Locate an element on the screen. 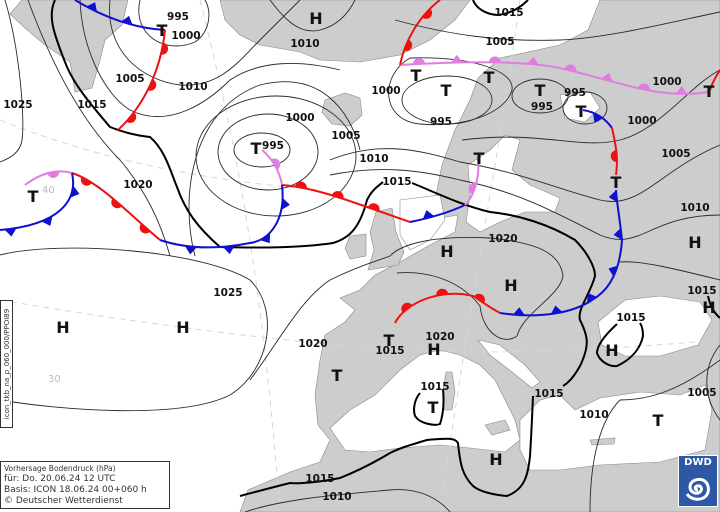 Image resolution: width=720 pixels, height=512 pixels. product-code-box: icon_tkb_na_p_060_000/PPOI89 is located at coordinates (6, 364).